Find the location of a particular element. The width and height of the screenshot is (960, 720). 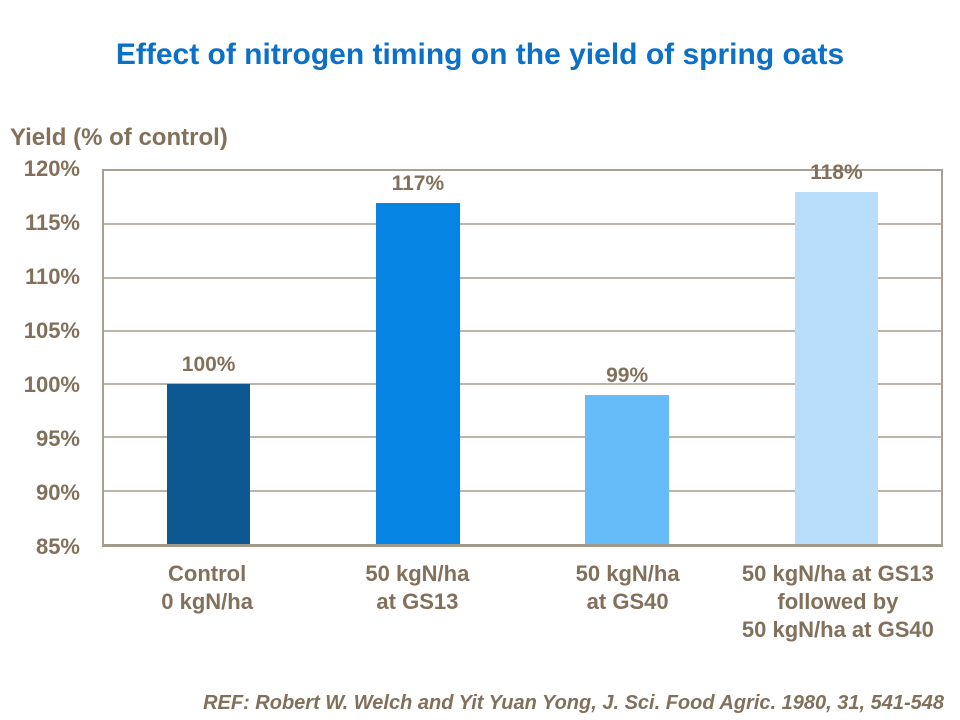

y-tick-label: 115% is located at coordinates (52, 222).